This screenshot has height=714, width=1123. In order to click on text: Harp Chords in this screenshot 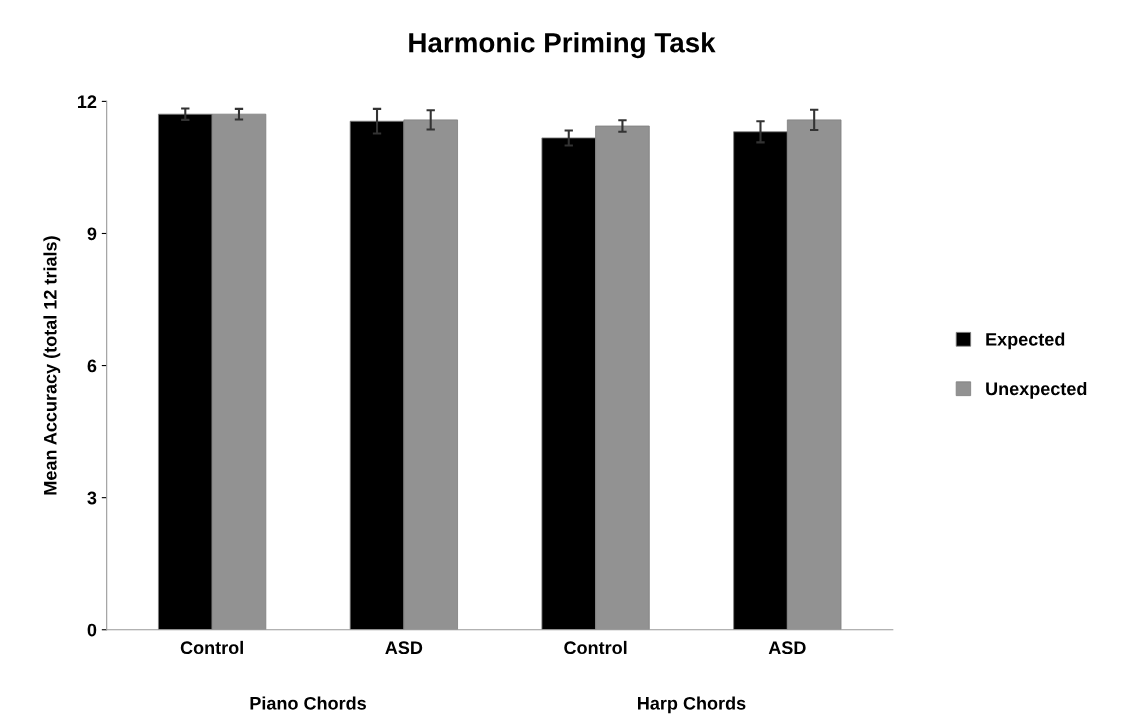, I will do `click(692, 705)`.